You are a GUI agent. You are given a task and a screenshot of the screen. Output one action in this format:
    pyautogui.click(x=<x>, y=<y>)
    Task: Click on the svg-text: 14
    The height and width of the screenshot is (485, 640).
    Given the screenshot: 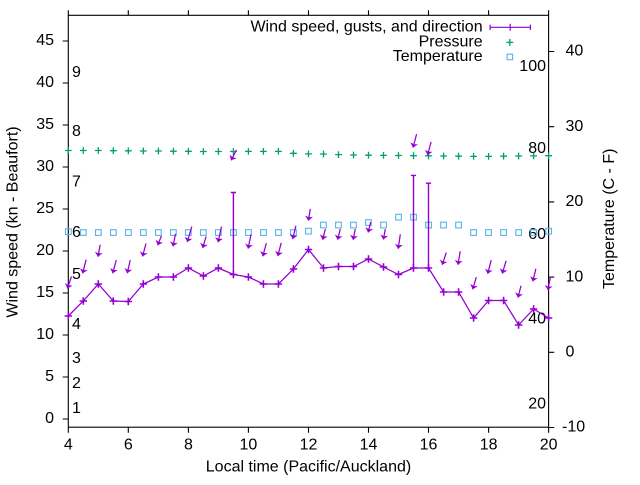 What is the action you would take?
    pyautogui.click(x=369, y=444)
    